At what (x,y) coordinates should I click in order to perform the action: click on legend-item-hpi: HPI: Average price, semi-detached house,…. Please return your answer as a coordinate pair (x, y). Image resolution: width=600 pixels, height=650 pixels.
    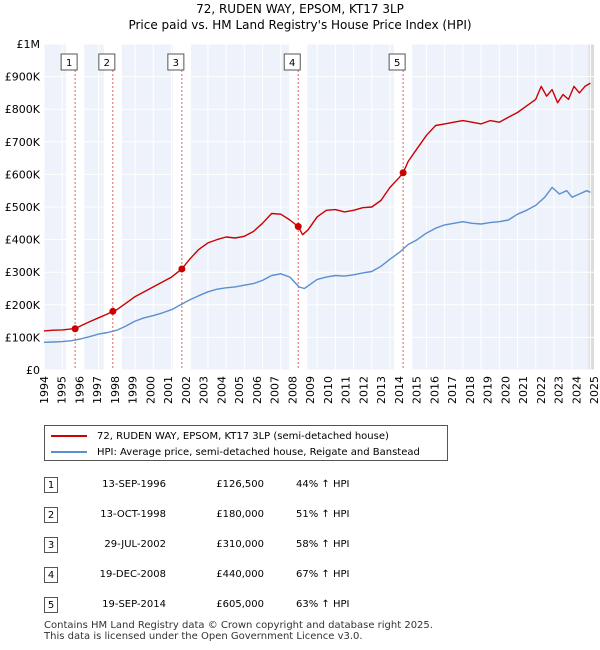
    Looking at the image, I should click on (235, 452).